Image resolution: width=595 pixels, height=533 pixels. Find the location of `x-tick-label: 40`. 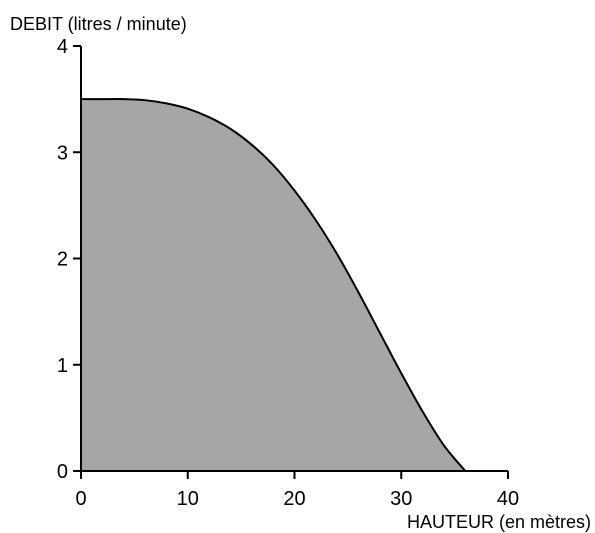

x-tick-label: 40 is located at coordinates (508, 499).